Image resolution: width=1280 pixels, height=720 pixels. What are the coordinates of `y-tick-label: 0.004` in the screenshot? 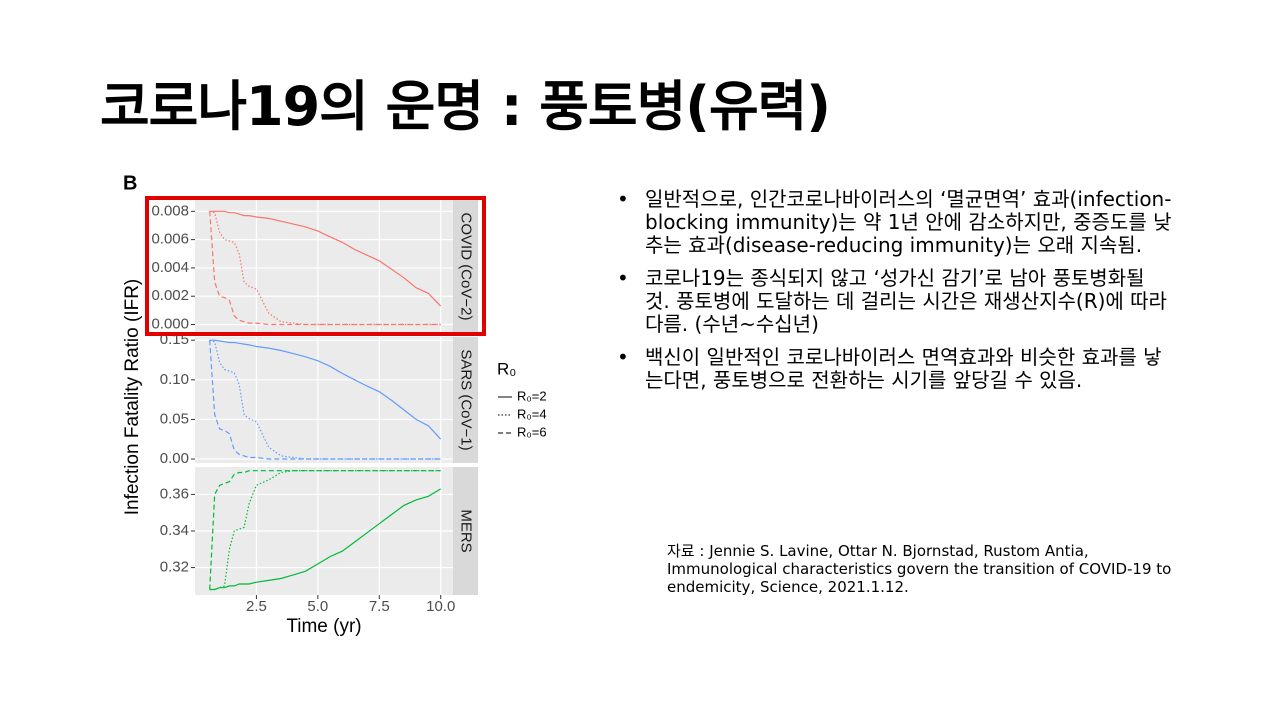 It's located at (170, 267).